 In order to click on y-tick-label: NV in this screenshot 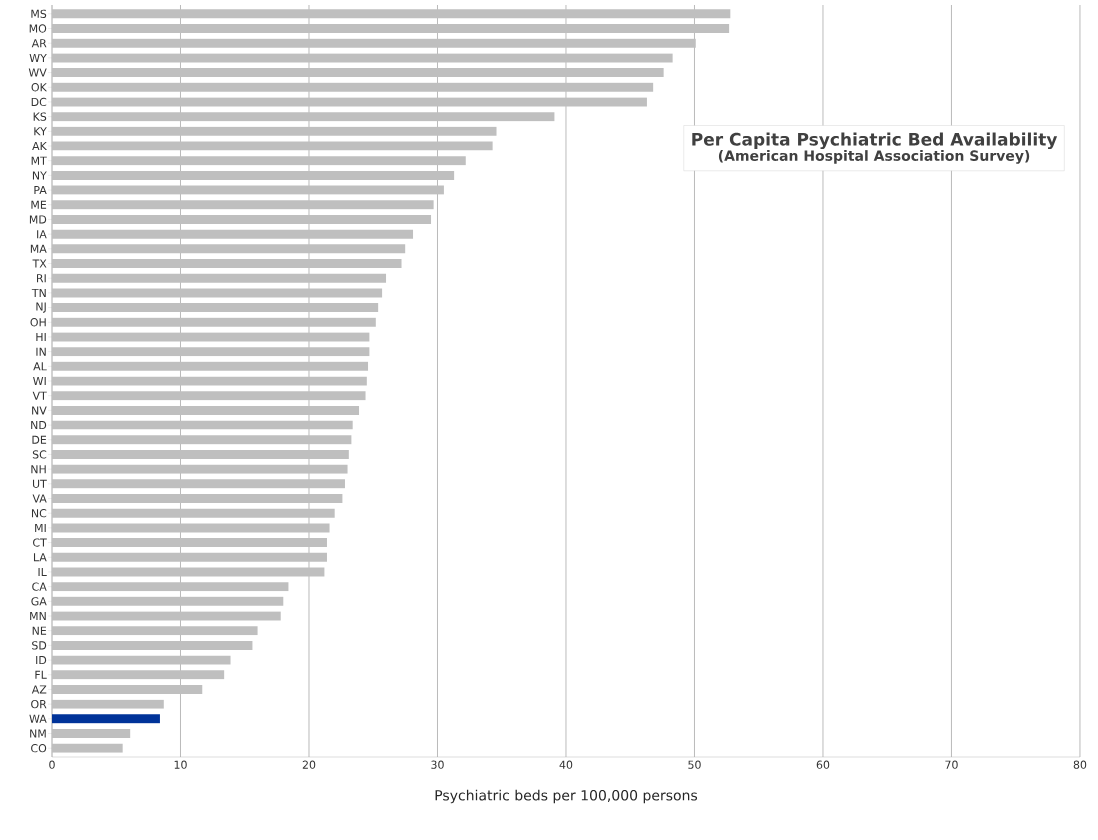, I will do `click(39, 410)`.